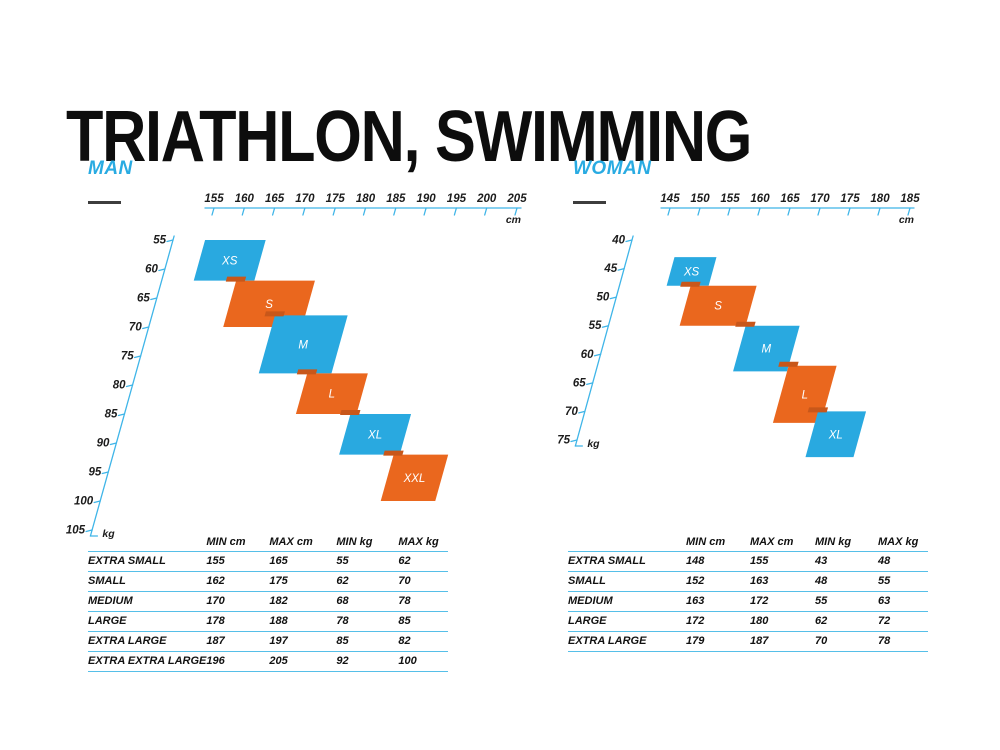 The image size is (1000, 750). Describe the element at coordinates (278, 561) in the screenshot. I see `size-value-cell: 165` at that location.